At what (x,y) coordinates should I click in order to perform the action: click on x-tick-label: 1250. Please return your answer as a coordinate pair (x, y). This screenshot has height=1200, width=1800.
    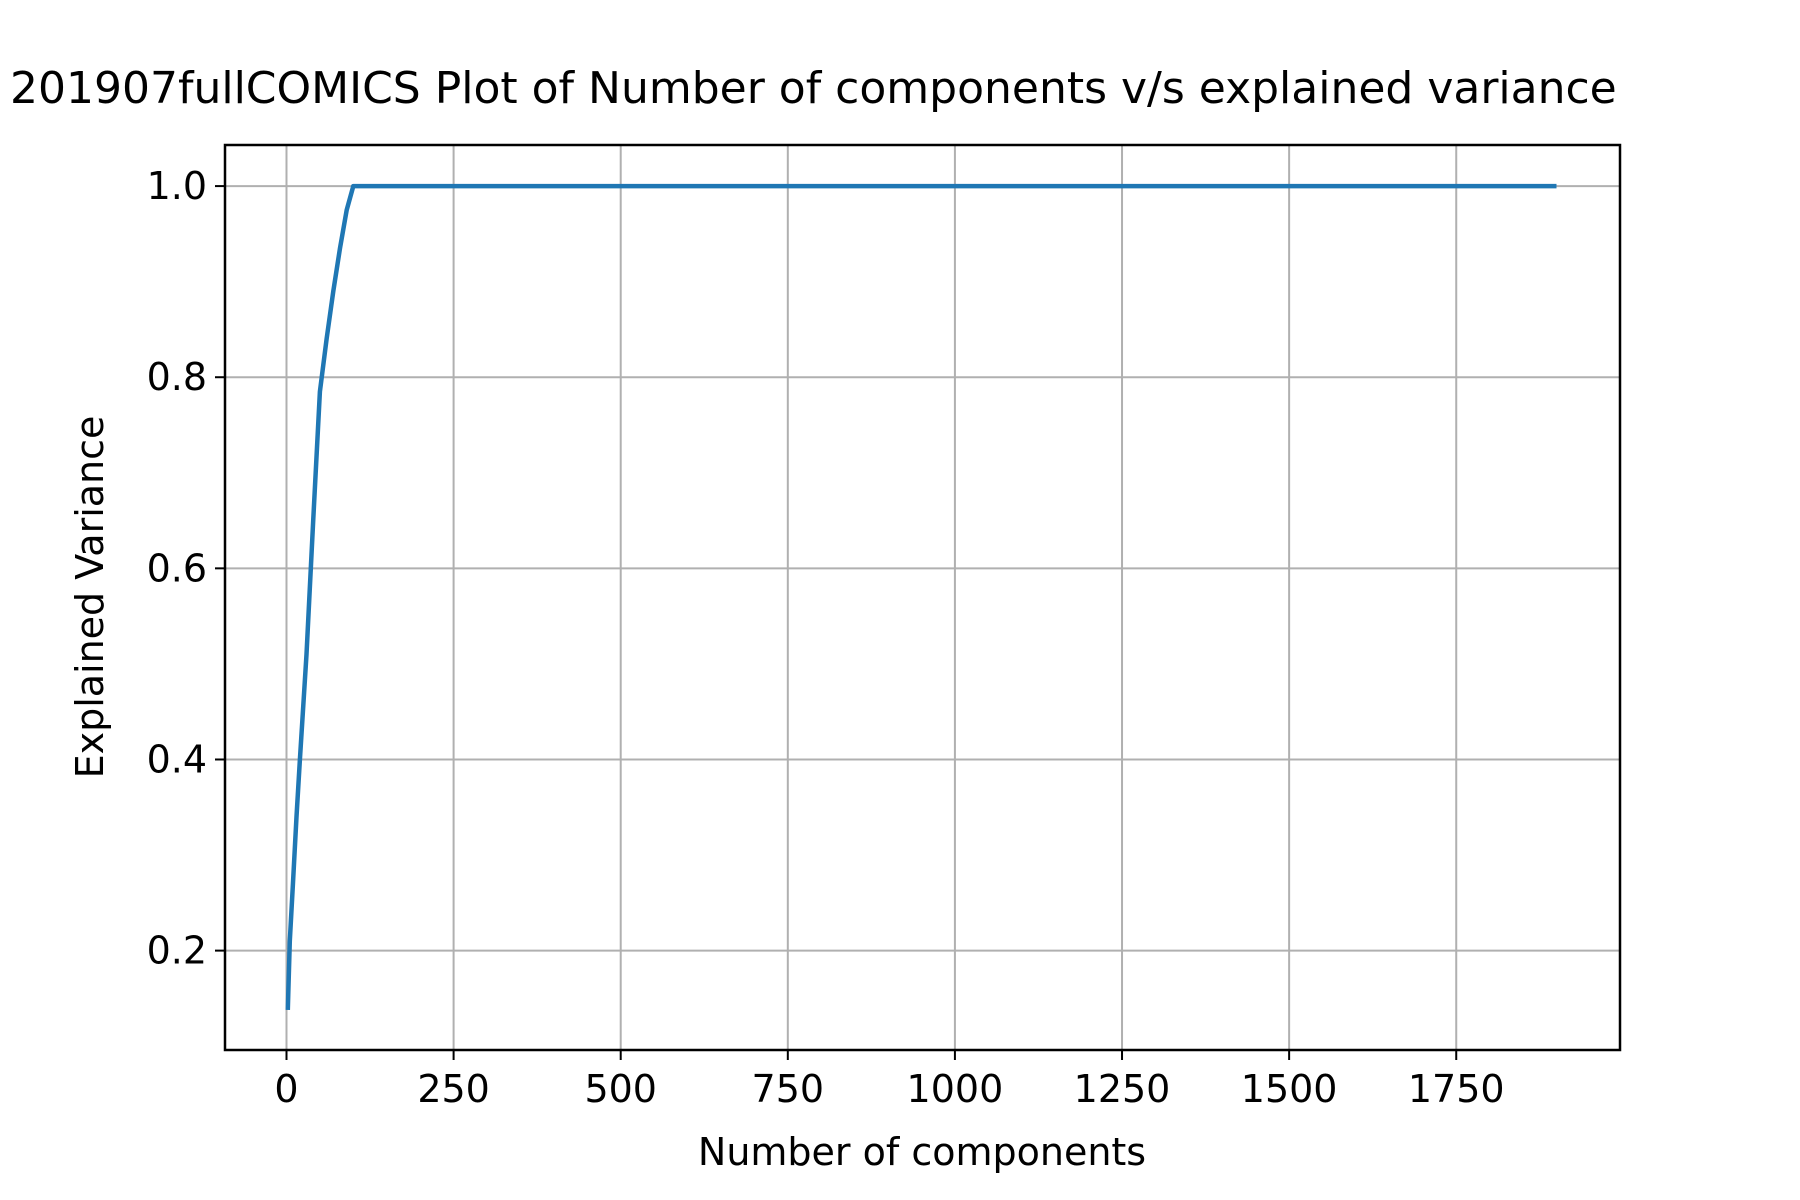
    Looking at the image, I should click on (1122, 1089).